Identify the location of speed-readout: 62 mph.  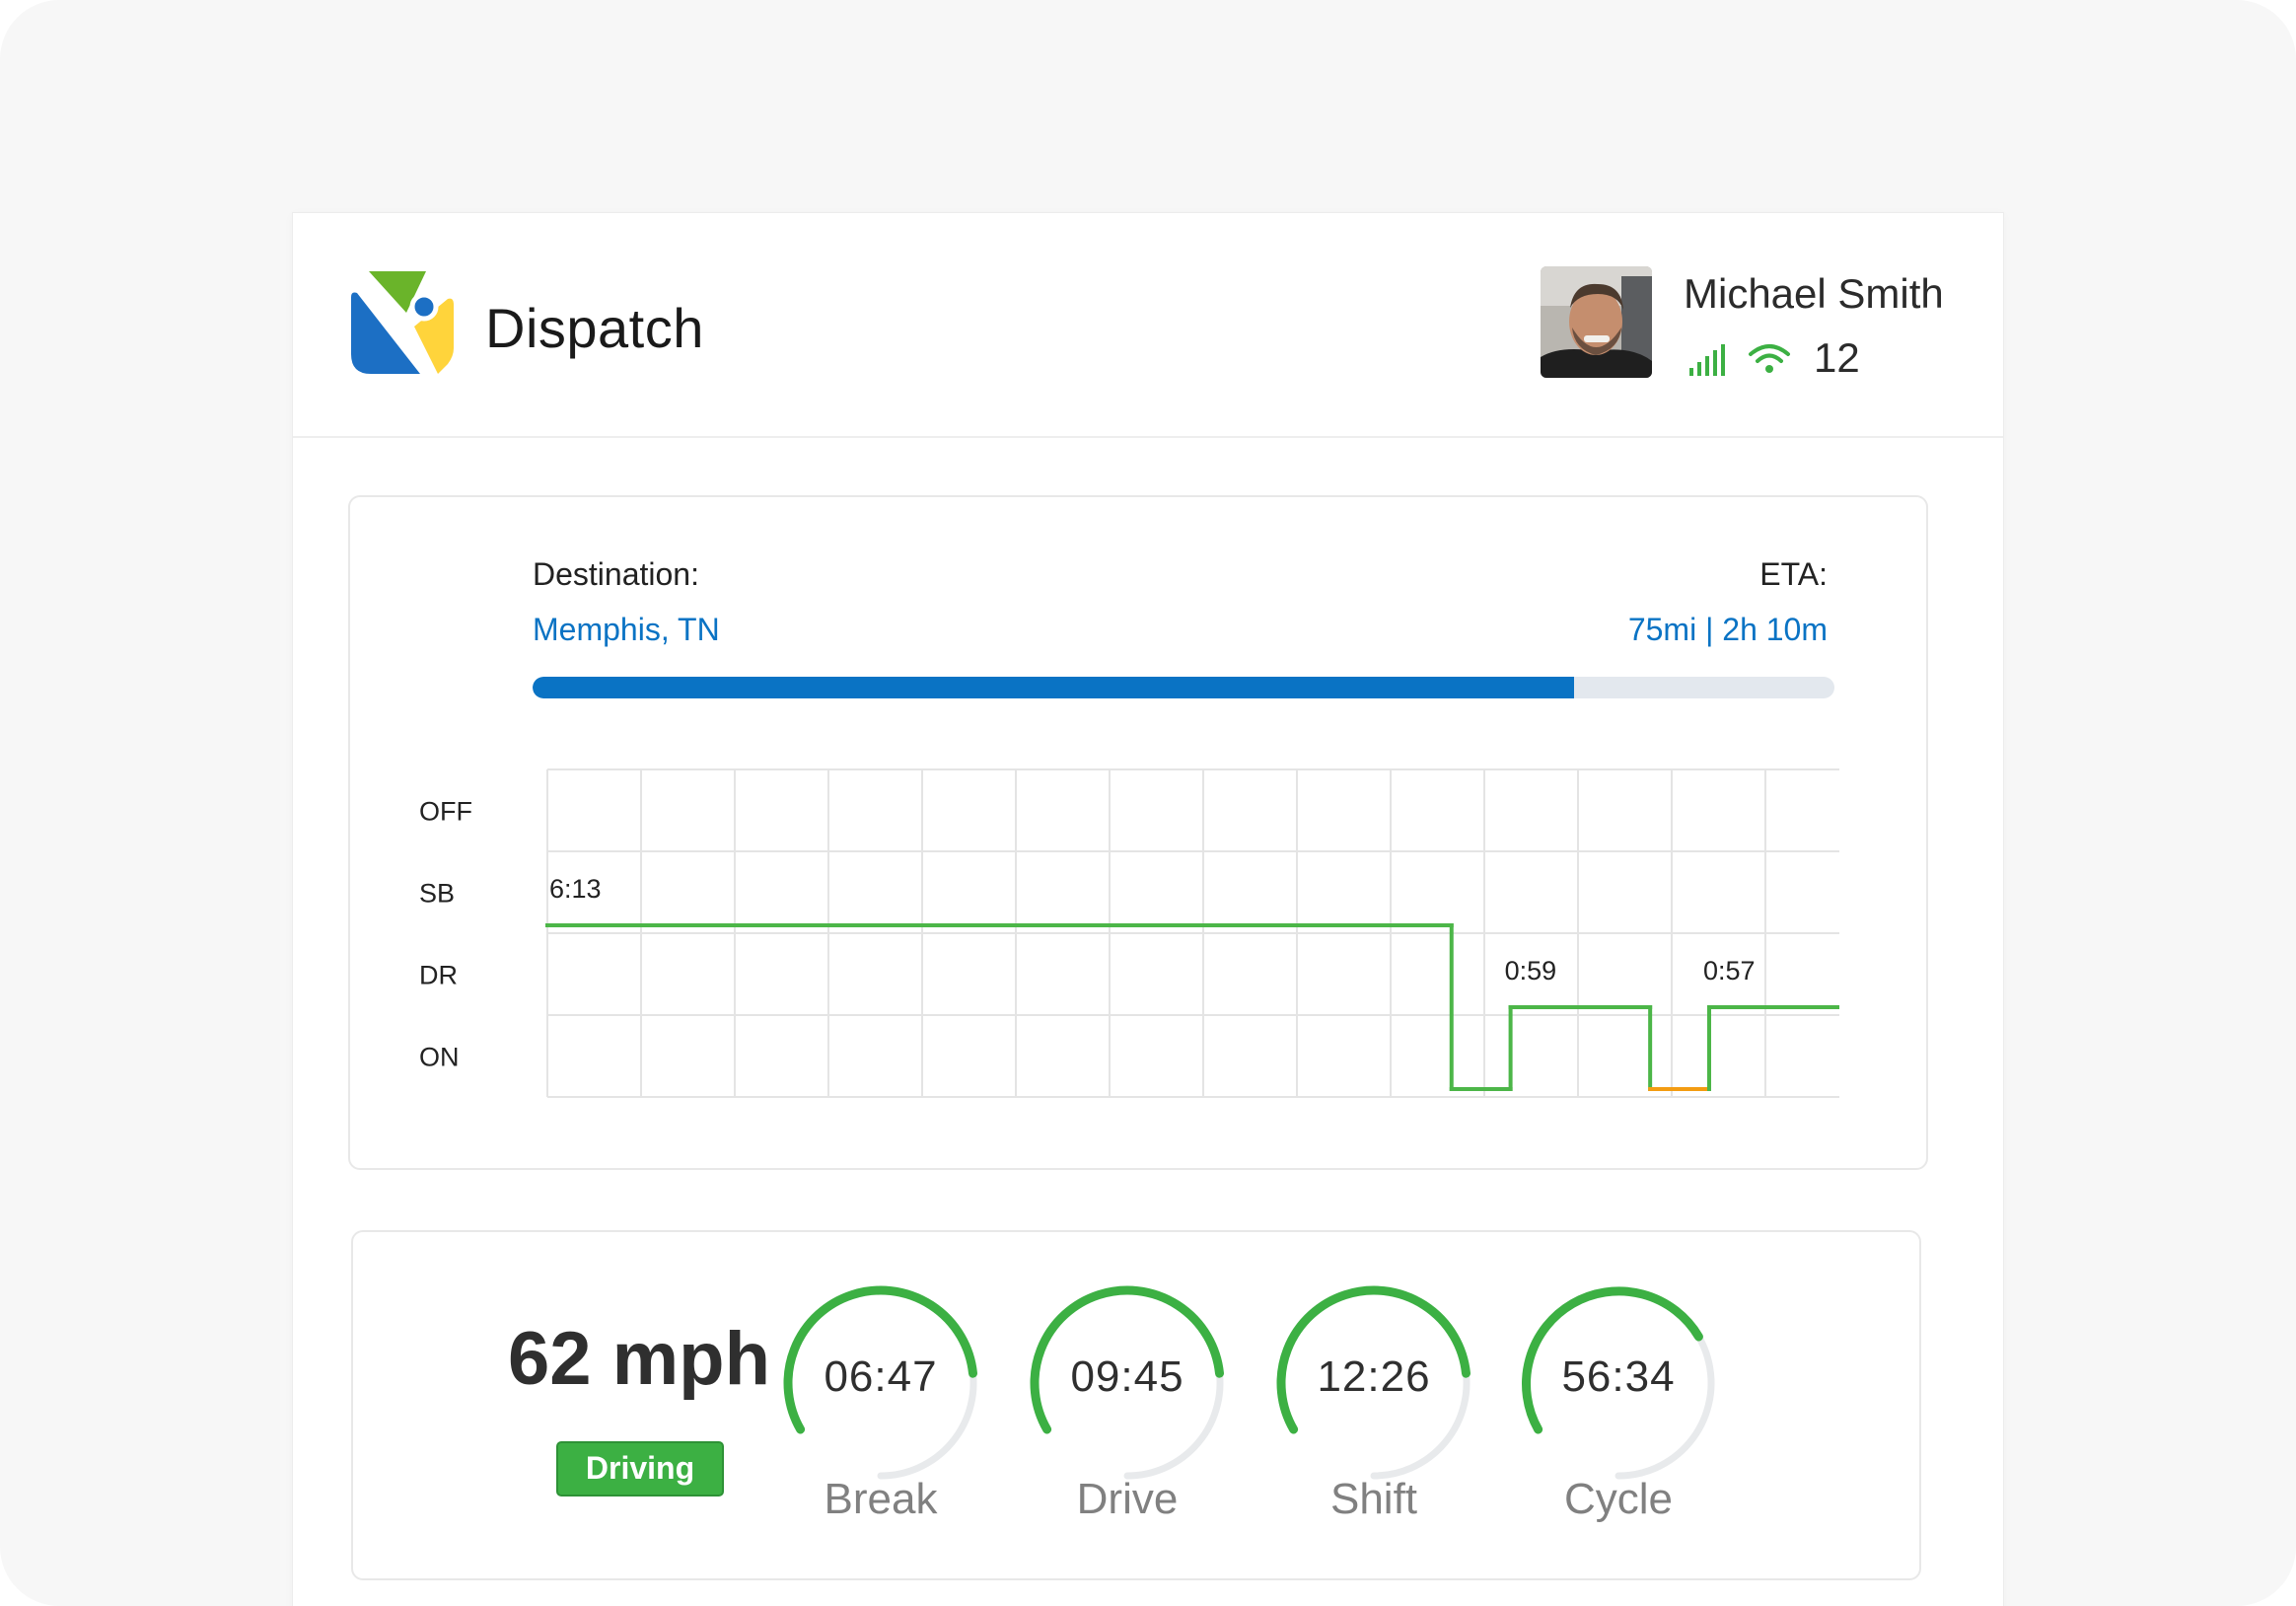
(639, 1359).